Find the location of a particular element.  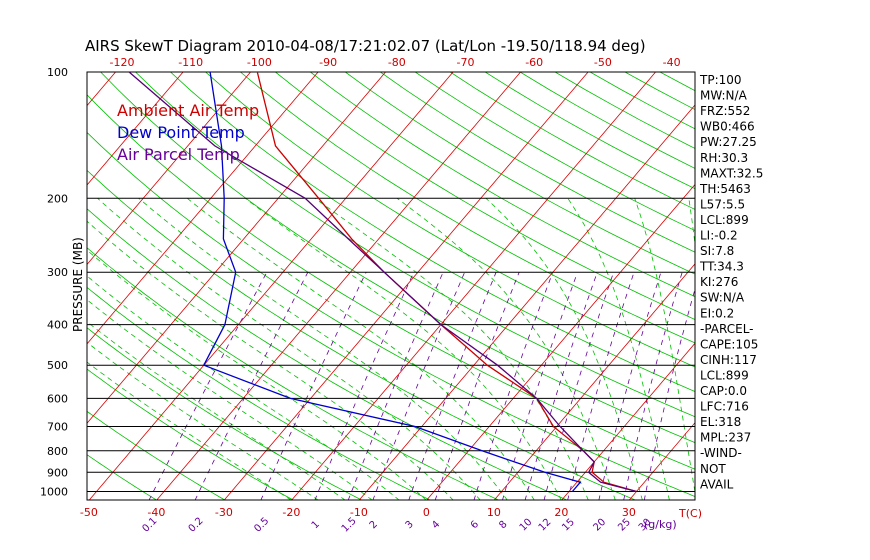

sounding-index-item: PW:27.25 is located at coordinates (728, 142).